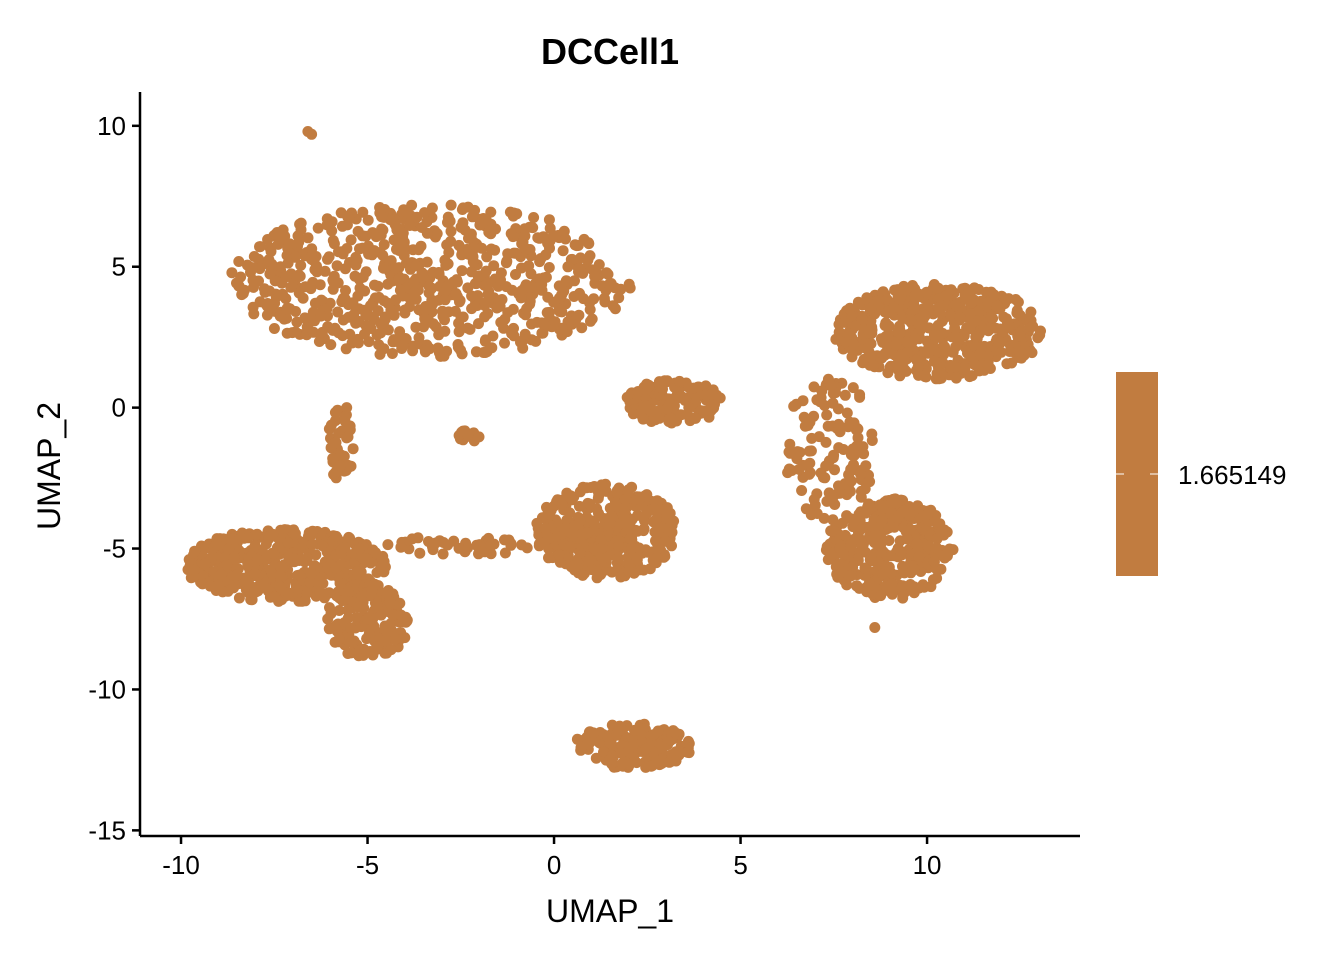 The image size is (1344, 960). What do you see at coordinates (610, 911) in the screenshot?
I see `x-axis-title: UMAP_1` at bounding box center [610, 911].